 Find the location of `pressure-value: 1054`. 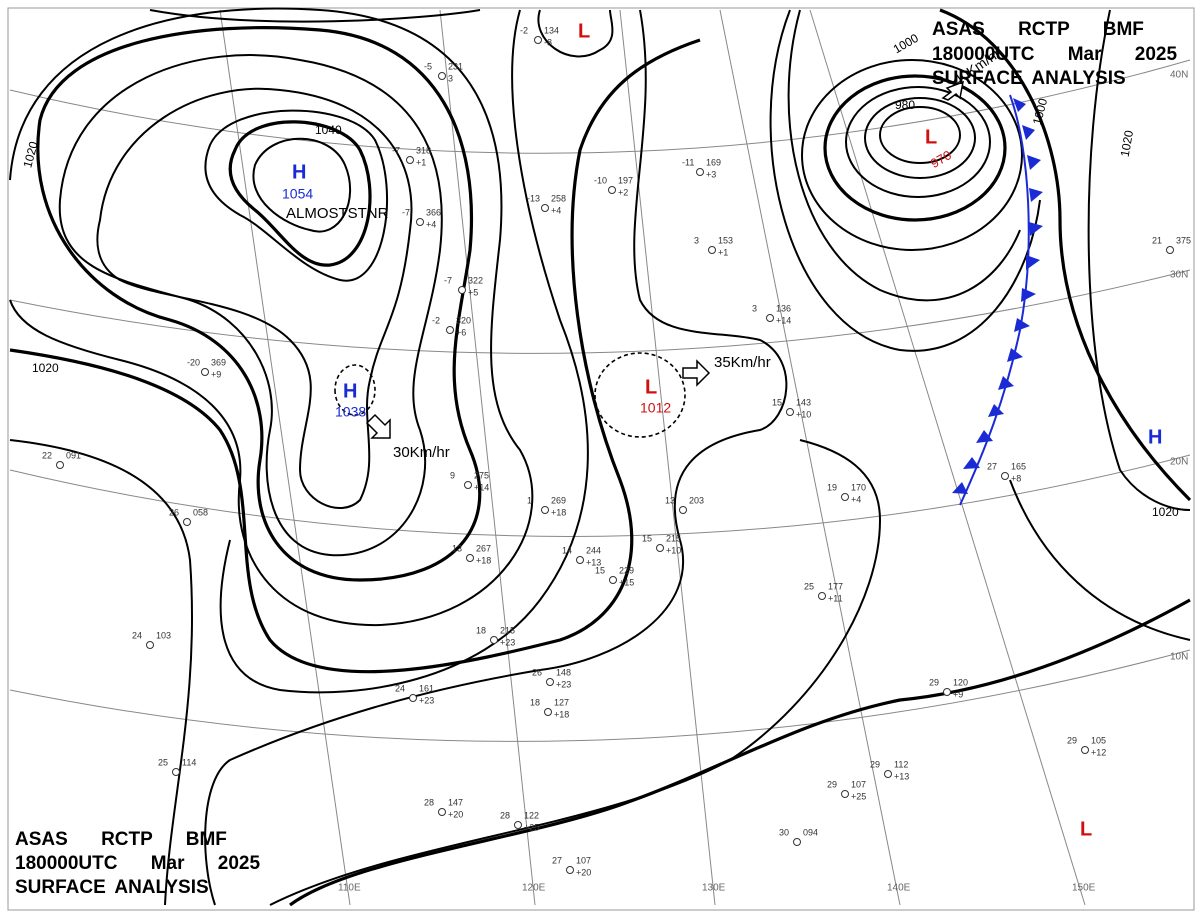

pressure-value: 1054 is located at coordinates (297, 194).